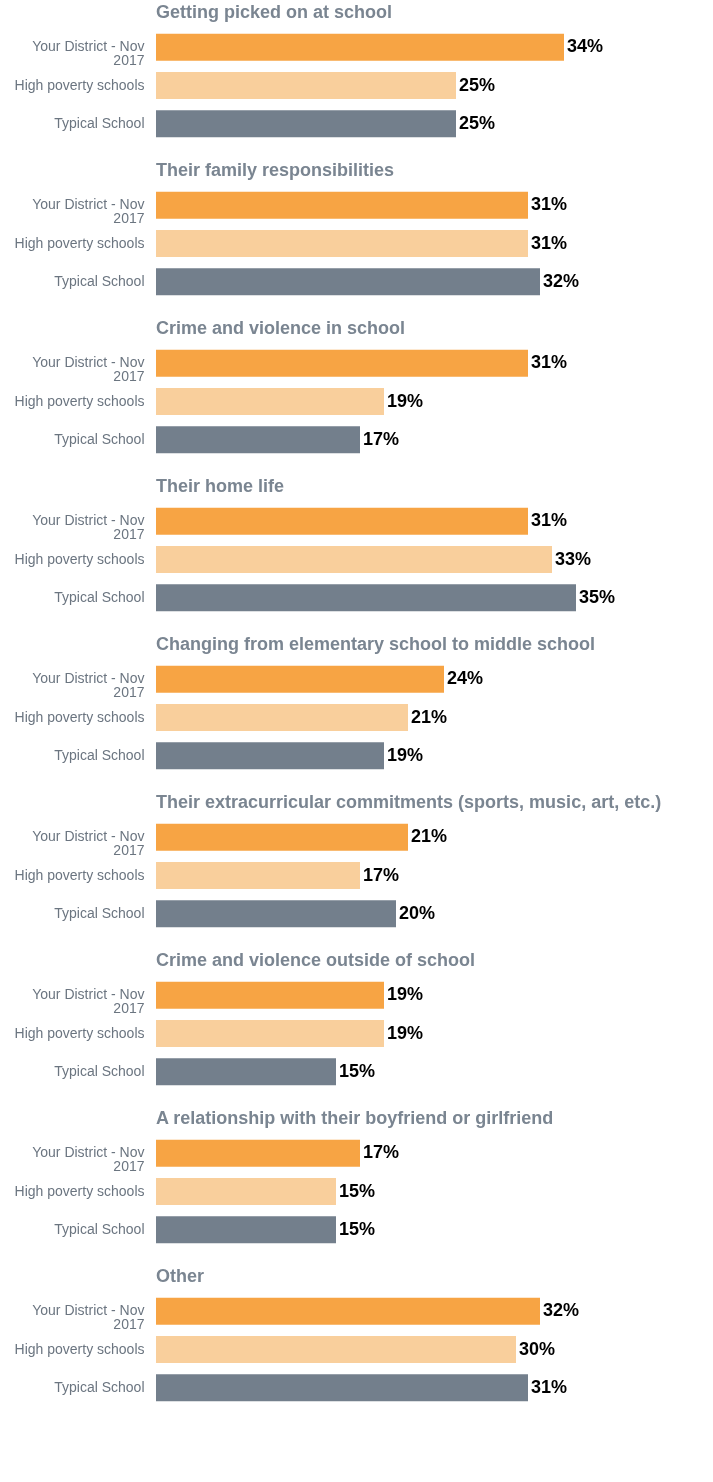 Image resolution: width=713 pixels, height=1482 pixels. What do you see at coordinates (275, 170) in the screenshot?
I see `chart-title: Their family responsibilities` at bounding box center [275, 170].